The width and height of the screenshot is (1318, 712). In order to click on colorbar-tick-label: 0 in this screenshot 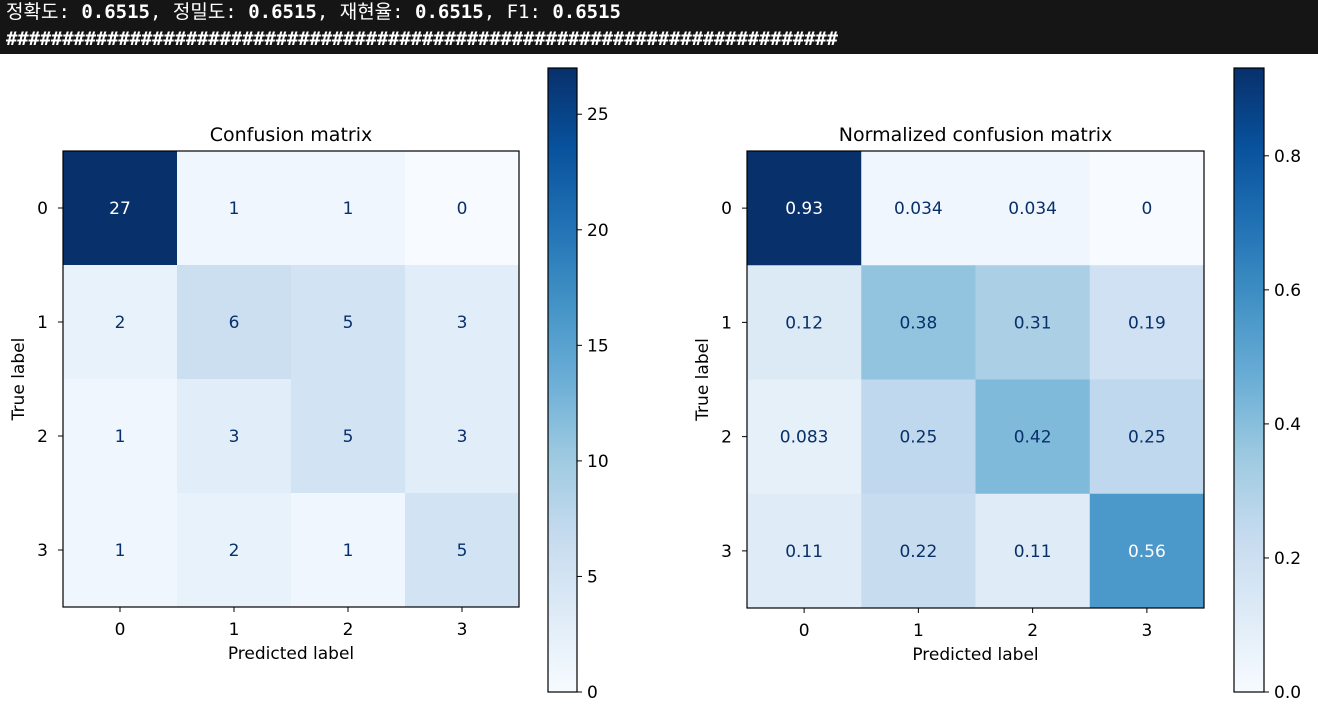, I will do `click(592, 693)`.